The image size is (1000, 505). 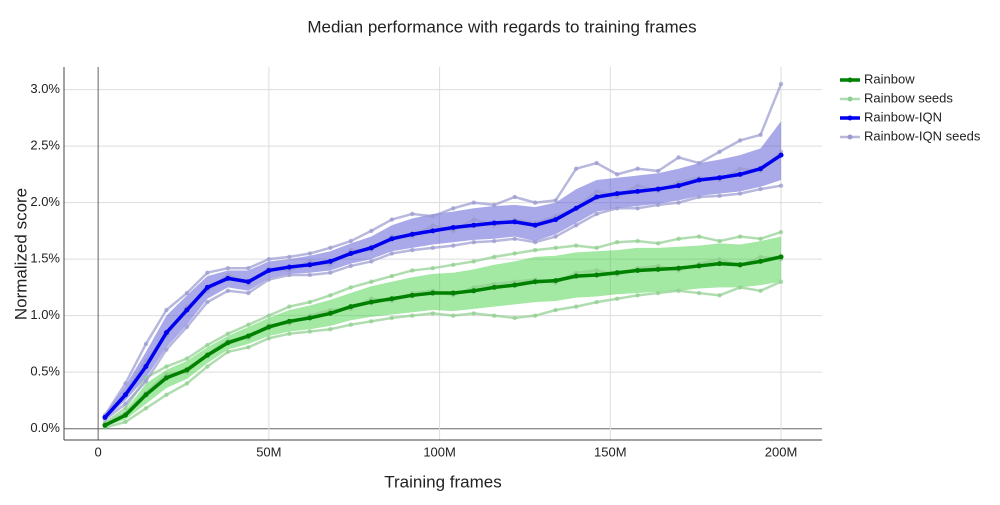 I want to click on x-tick-label: 0, so click(x=98, y=451).